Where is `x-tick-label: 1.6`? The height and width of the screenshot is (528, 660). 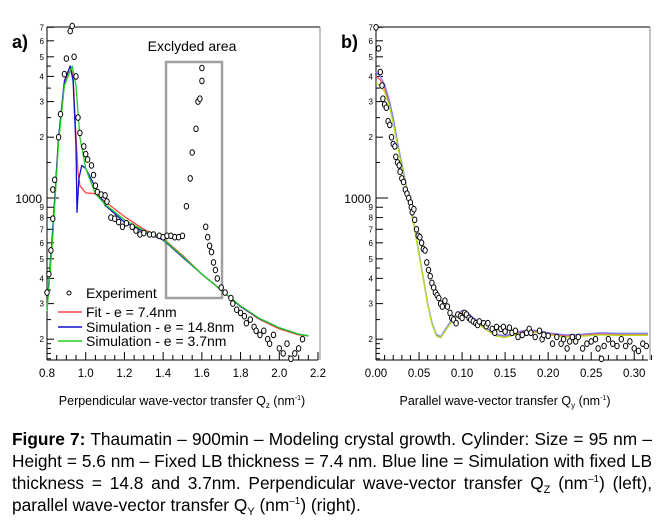 x-tick-label: 1.6 is located at coordinates (202, 374).